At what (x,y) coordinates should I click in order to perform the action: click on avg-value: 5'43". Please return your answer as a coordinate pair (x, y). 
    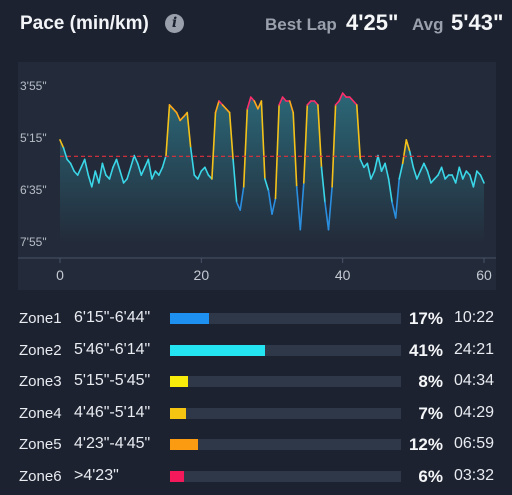
    Looking at the image, I should click on (477, 22).